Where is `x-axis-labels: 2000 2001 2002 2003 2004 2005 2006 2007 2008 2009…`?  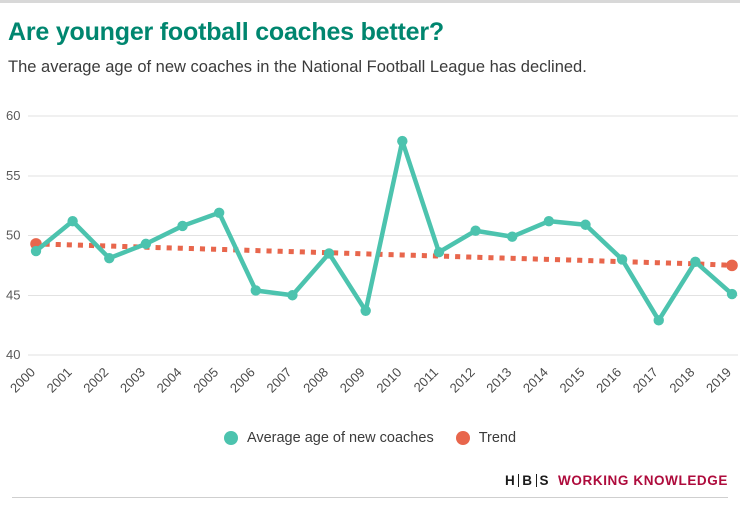 x-axis-labels: 2000 2001 2002 2003 2004 2005 2006 2007 2008 2009… is located at coordinates (370, 380).